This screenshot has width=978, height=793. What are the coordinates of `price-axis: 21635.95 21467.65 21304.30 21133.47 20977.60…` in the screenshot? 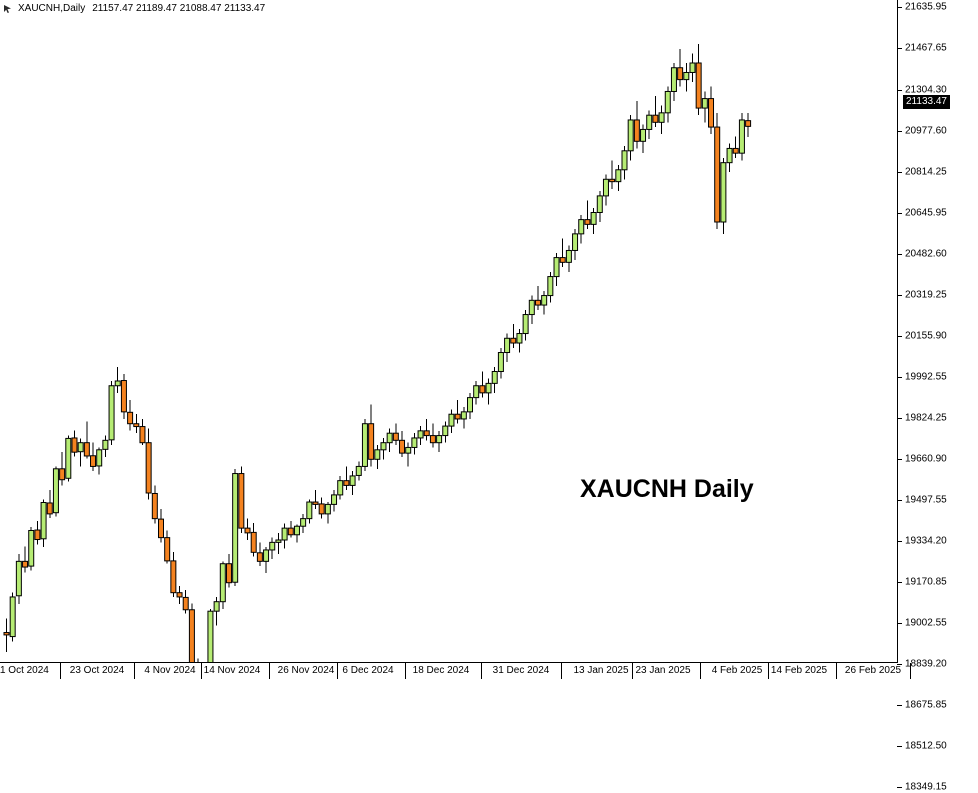 It's located at (937, 396).